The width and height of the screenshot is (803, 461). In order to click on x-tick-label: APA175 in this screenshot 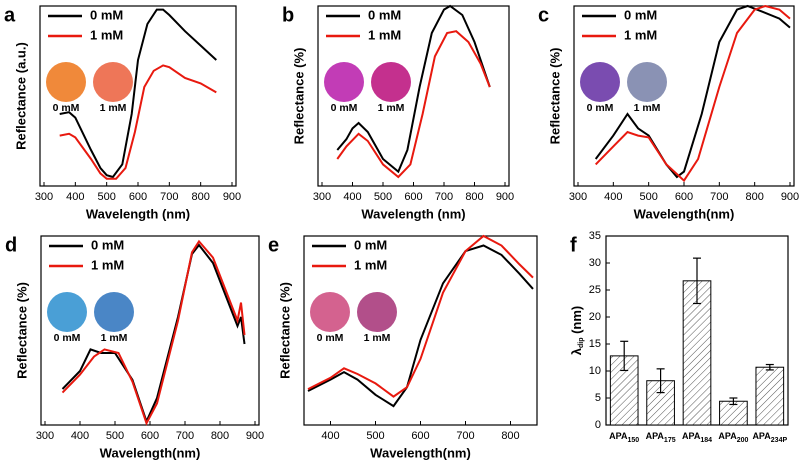, I will do `click(661, 437)`.